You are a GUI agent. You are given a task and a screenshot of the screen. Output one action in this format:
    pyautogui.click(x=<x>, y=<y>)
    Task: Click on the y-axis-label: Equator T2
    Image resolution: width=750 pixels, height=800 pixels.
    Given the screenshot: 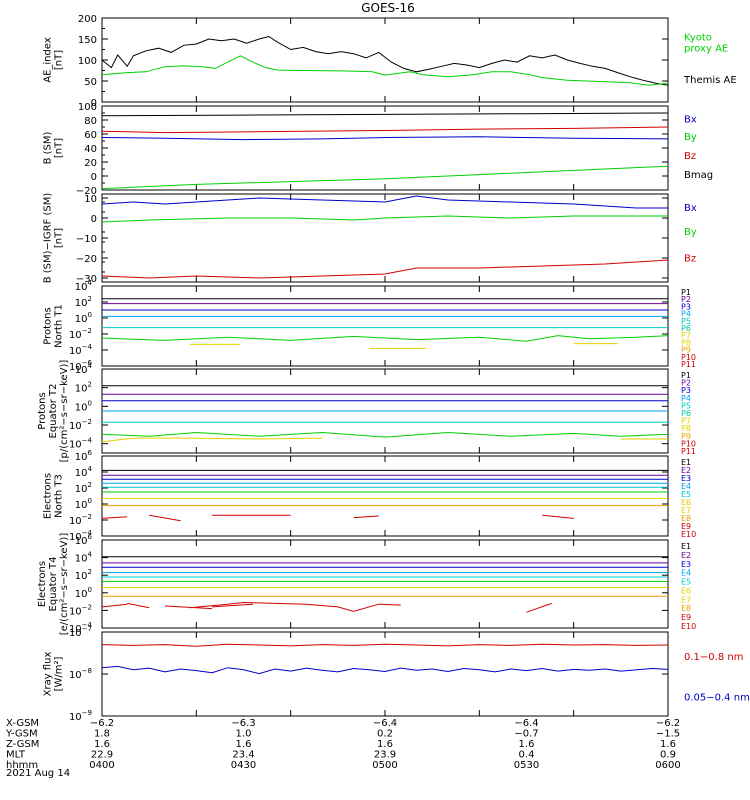 What is the action you would take?
    pyautogui.click(x=53, y=411)
    